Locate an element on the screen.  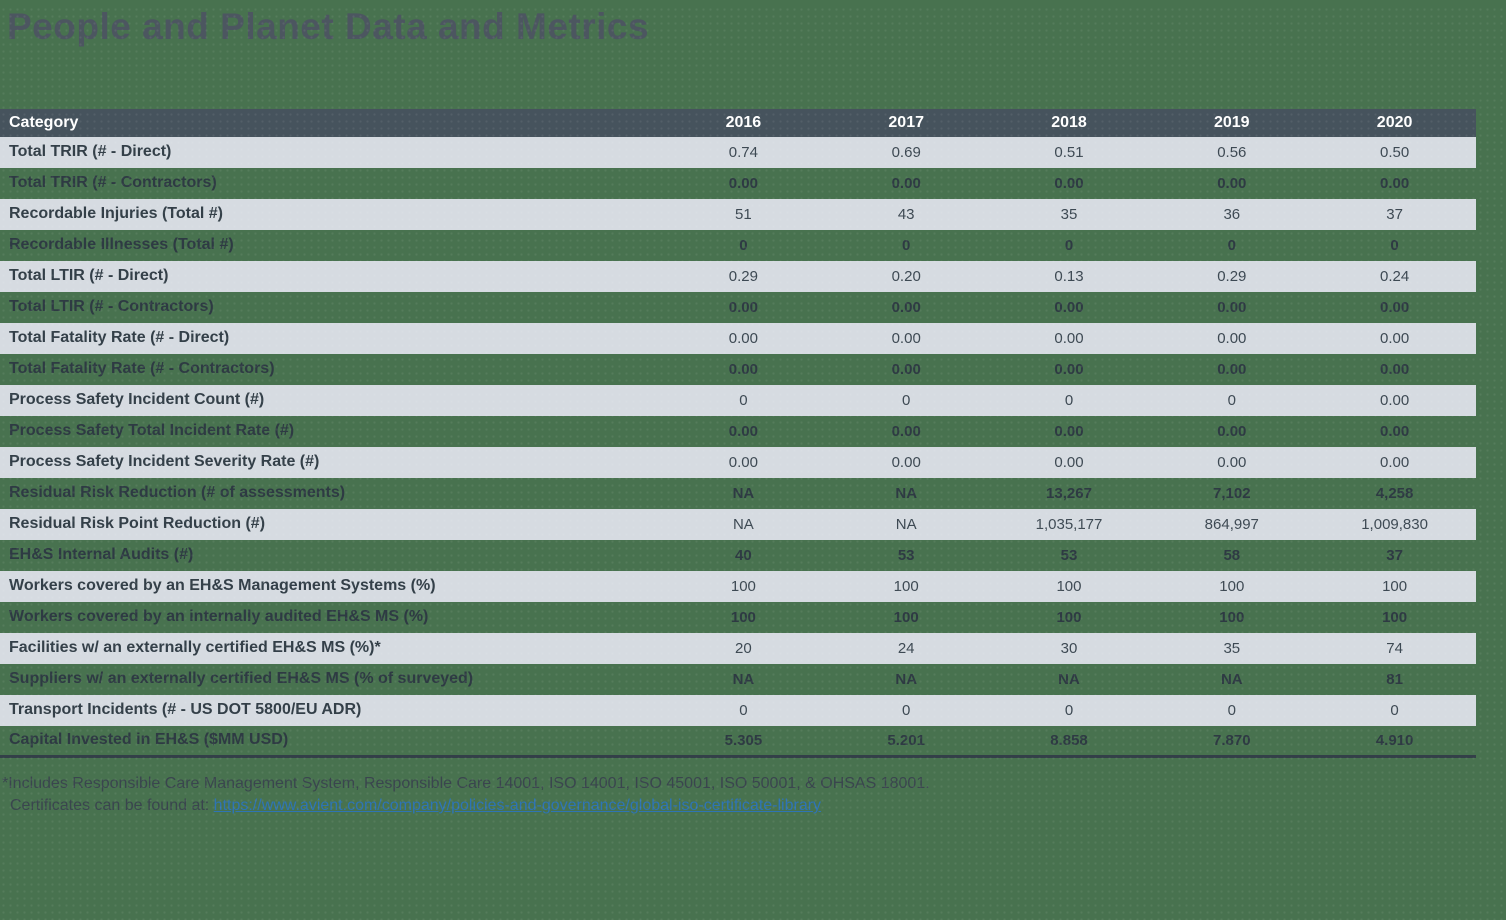
row-value: 1,009,830 is located at coordinates (1394, 524).